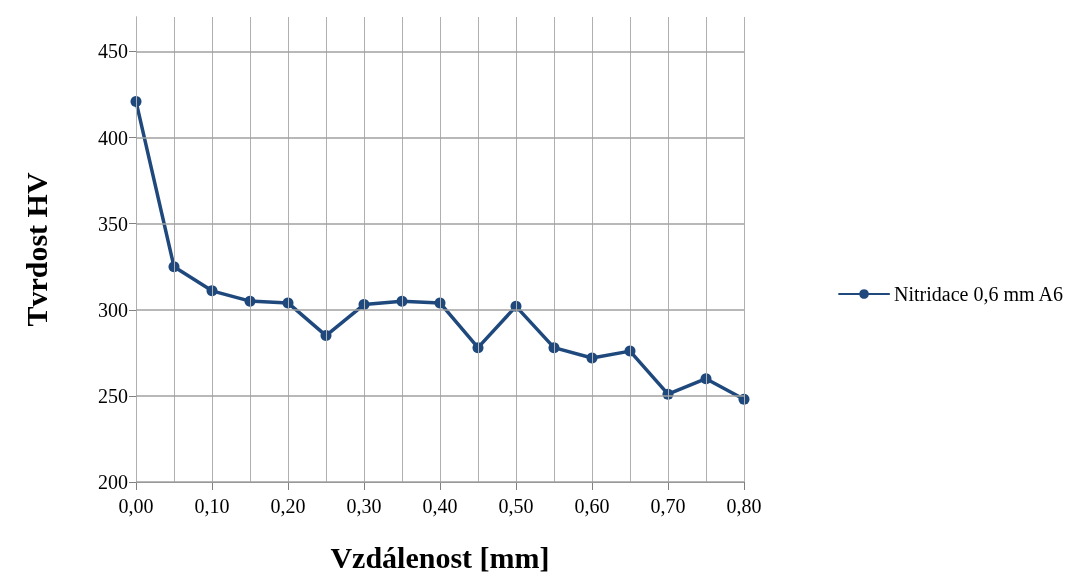 The height and width of the screenshot is (588, 1079). I want to click on y-tick-label: 450, so click(113, 51).